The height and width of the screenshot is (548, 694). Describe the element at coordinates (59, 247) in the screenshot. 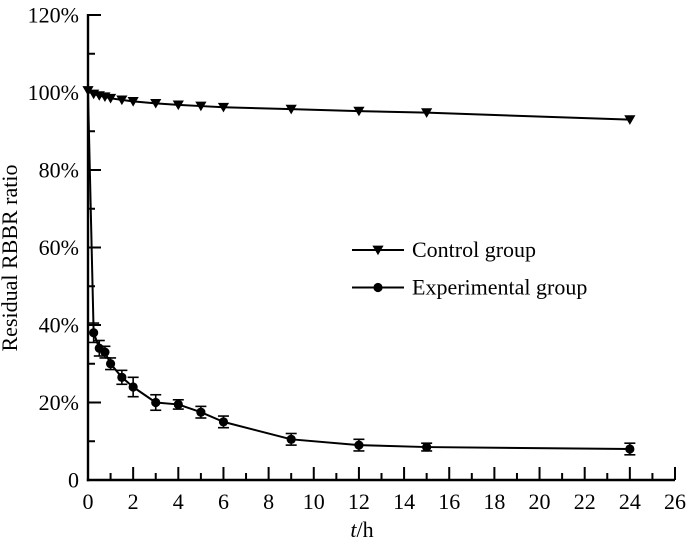

I see `y-tick-label: 60%` at that location.